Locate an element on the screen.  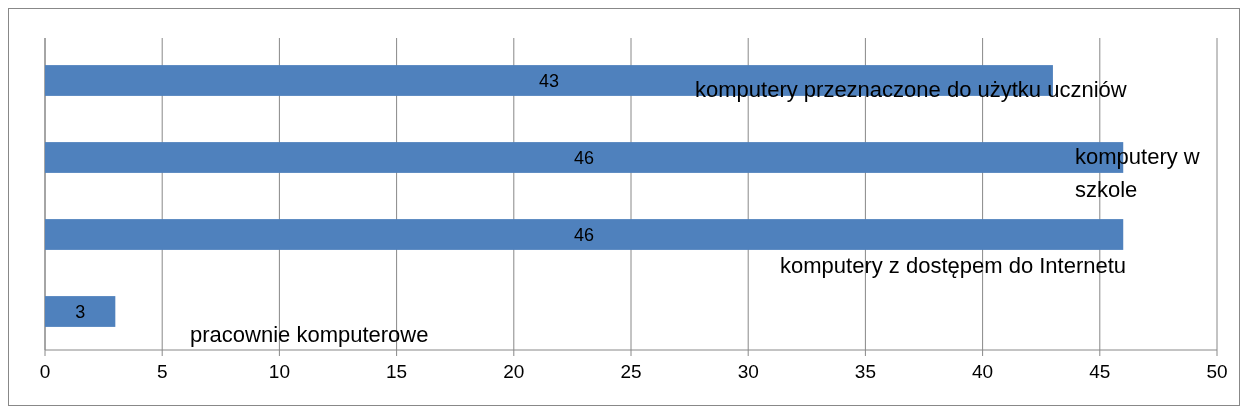
x-tick-label: 20 is located at coordinates (514, 371).